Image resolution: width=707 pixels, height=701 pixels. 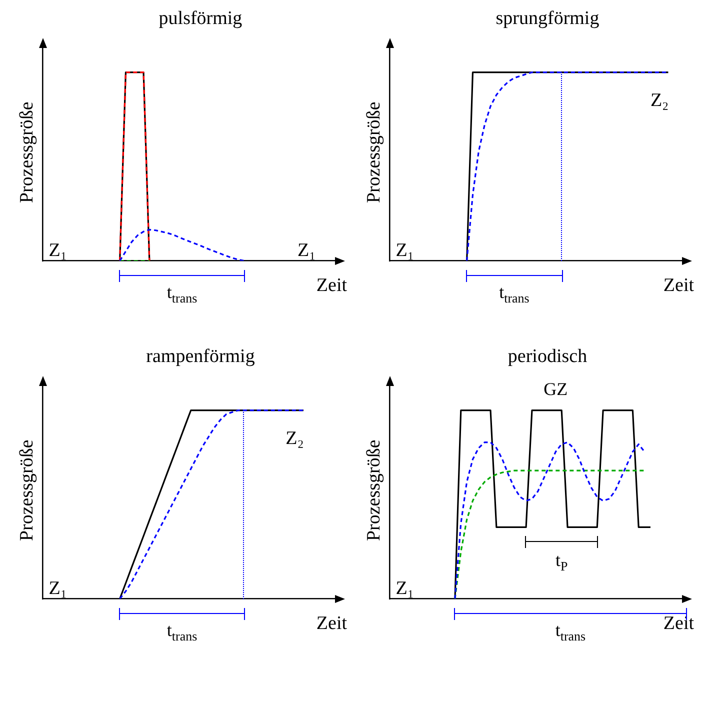 What do you see at coordinates (547, 19) in the screenshot?
I see `chart-title: sprungförmig` at bounding box center [547, 19].